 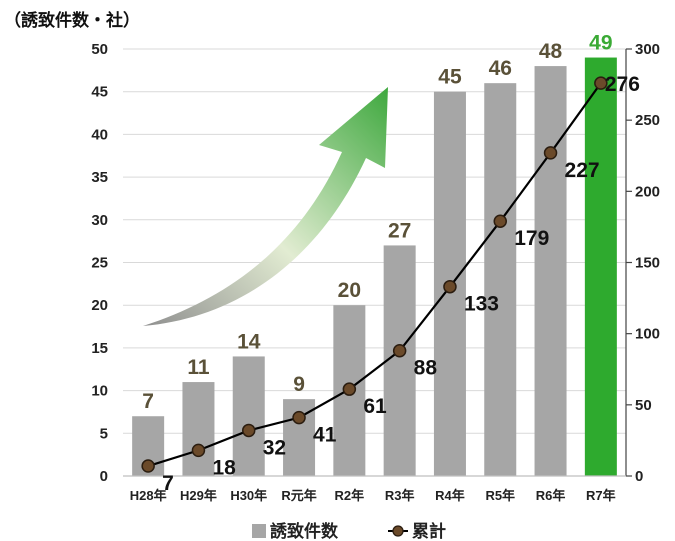 I want to click on x-tick-label: H29年, so click(x=198, y=495).